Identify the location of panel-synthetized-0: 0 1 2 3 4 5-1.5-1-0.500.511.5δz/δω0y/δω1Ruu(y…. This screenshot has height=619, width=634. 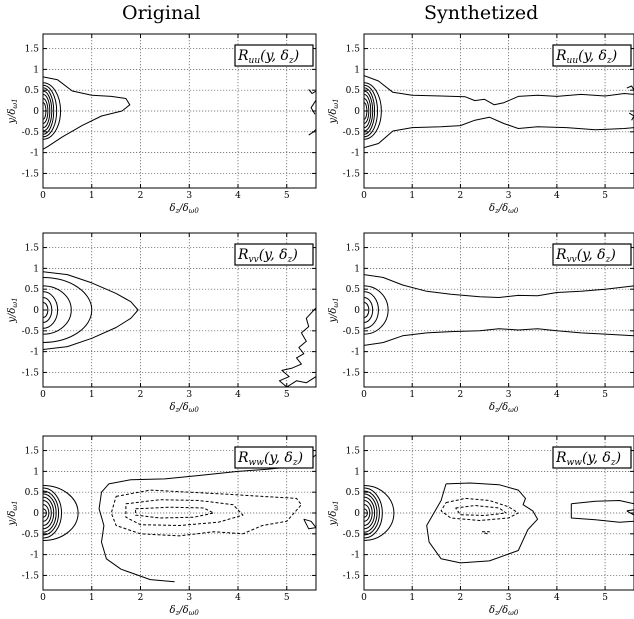
(481, 124).